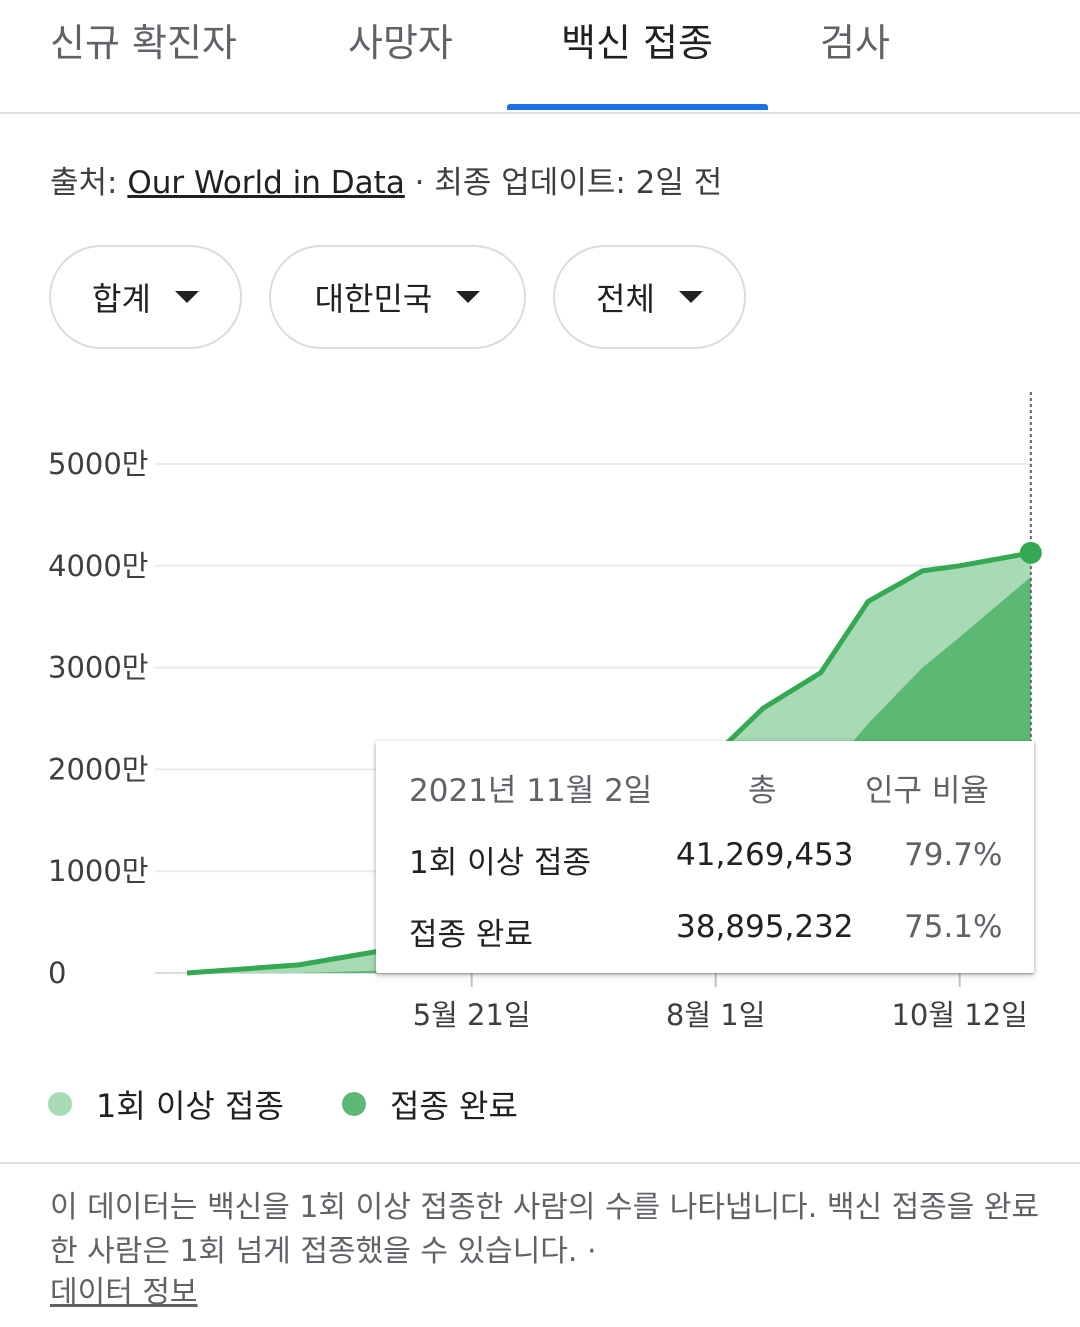 The image size is (1080, 1327). Describe the element at coordinates (98, 668) in the screenshot. I see `y-tick-label: 3000만` at that location.